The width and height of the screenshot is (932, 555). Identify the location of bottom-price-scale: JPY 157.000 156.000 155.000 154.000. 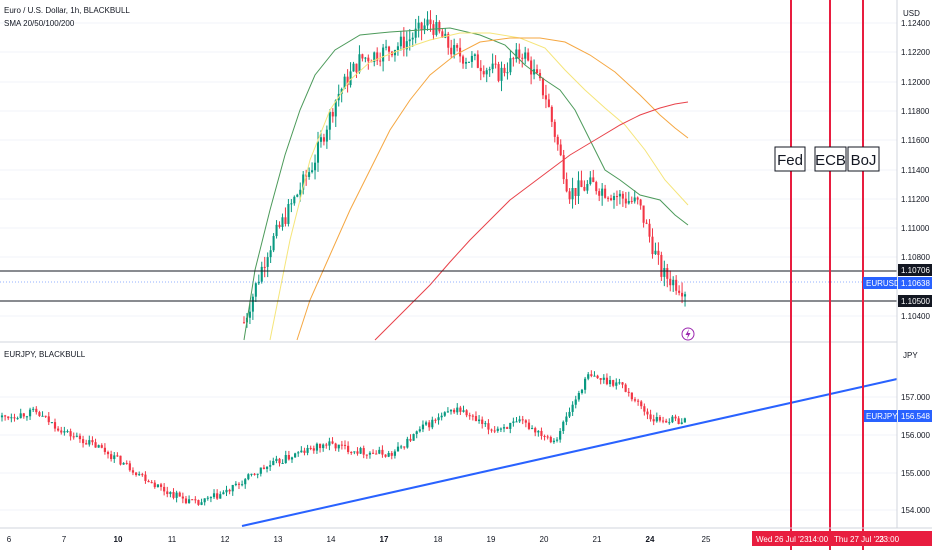
(915, 433).